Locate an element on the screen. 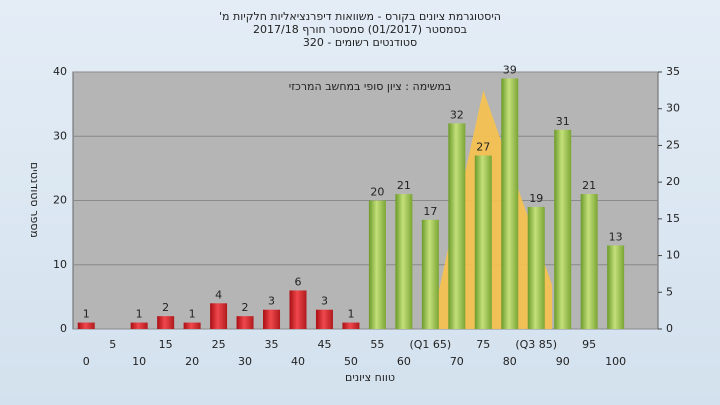  x-tick-label: 55 is located at coordinates (377, 344).